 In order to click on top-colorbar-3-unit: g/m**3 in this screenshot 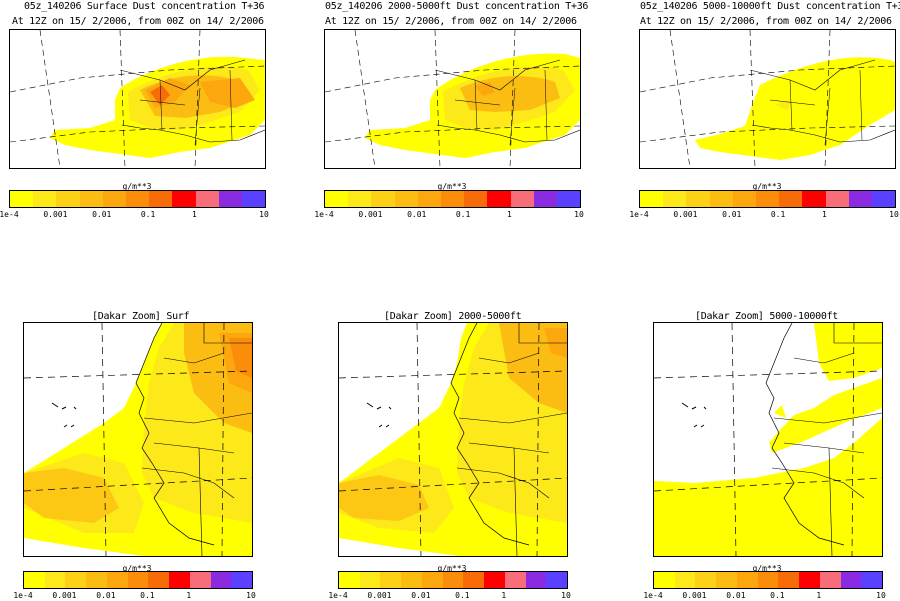, I will do `click(767, 186)`.